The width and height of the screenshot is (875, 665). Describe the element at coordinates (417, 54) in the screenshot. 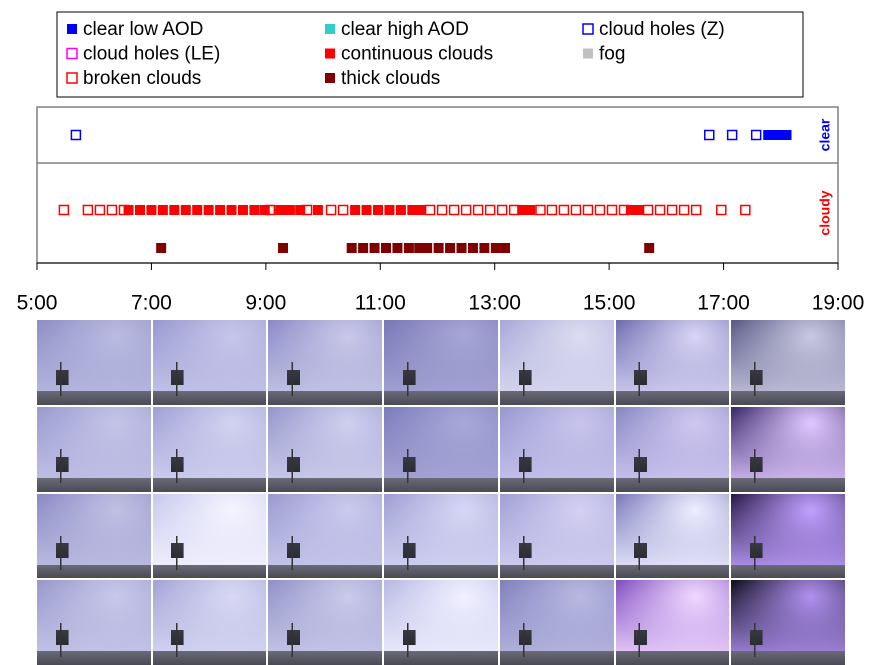

I see `legend-label: continuous clouds` at that location.